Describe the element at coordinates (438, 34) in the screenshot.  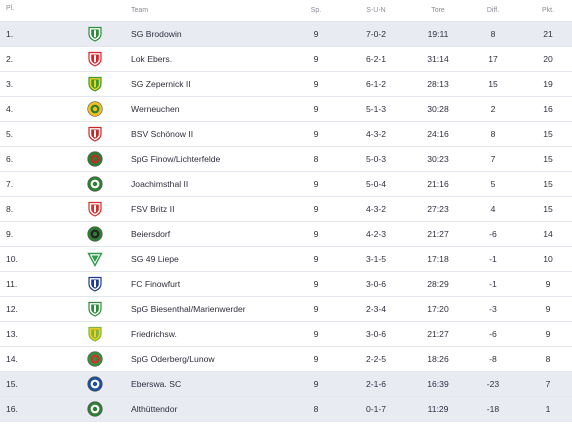
I see `goals: 19:11` at that location.